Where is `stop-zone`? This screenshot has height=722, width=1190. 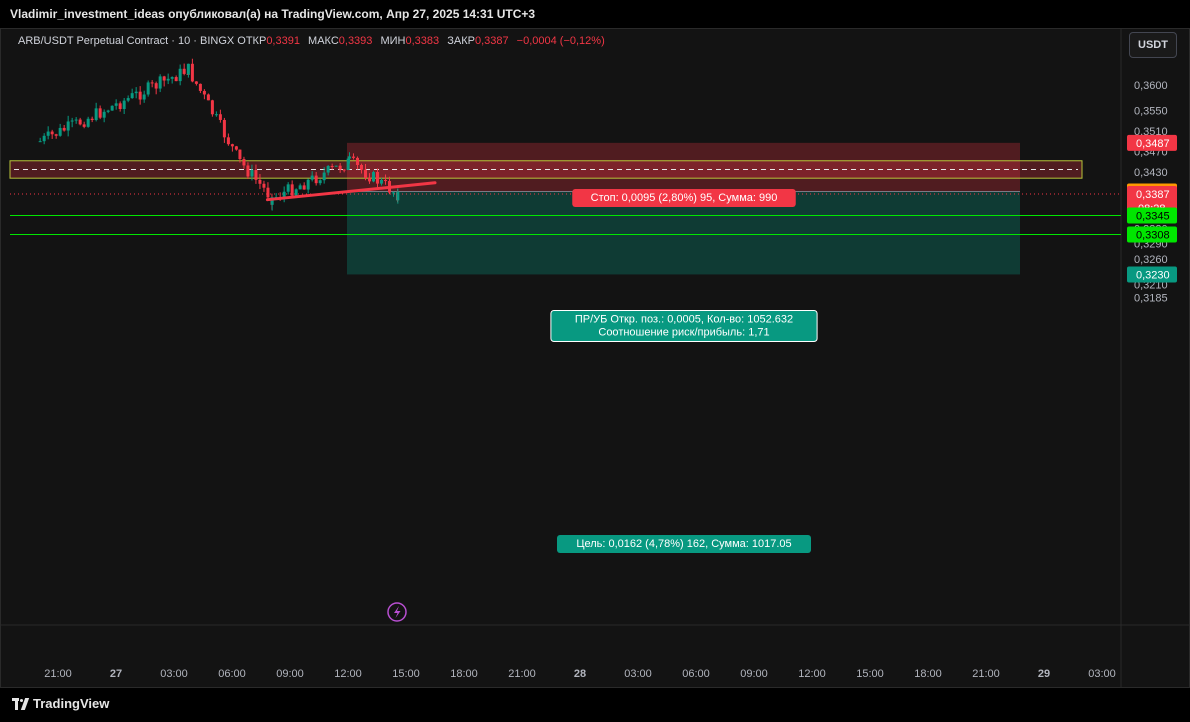
stop-zone is located at coordinates (683, 167).